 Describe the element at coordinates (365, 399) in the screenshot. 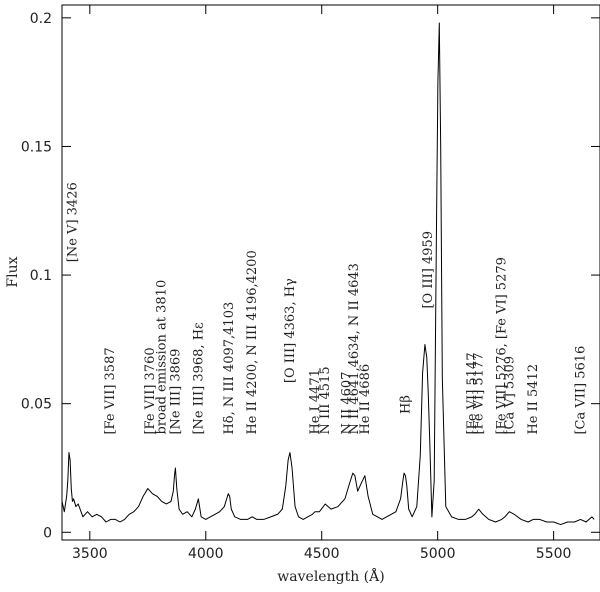

I see `emission-line-label: He II 4686` at that location.